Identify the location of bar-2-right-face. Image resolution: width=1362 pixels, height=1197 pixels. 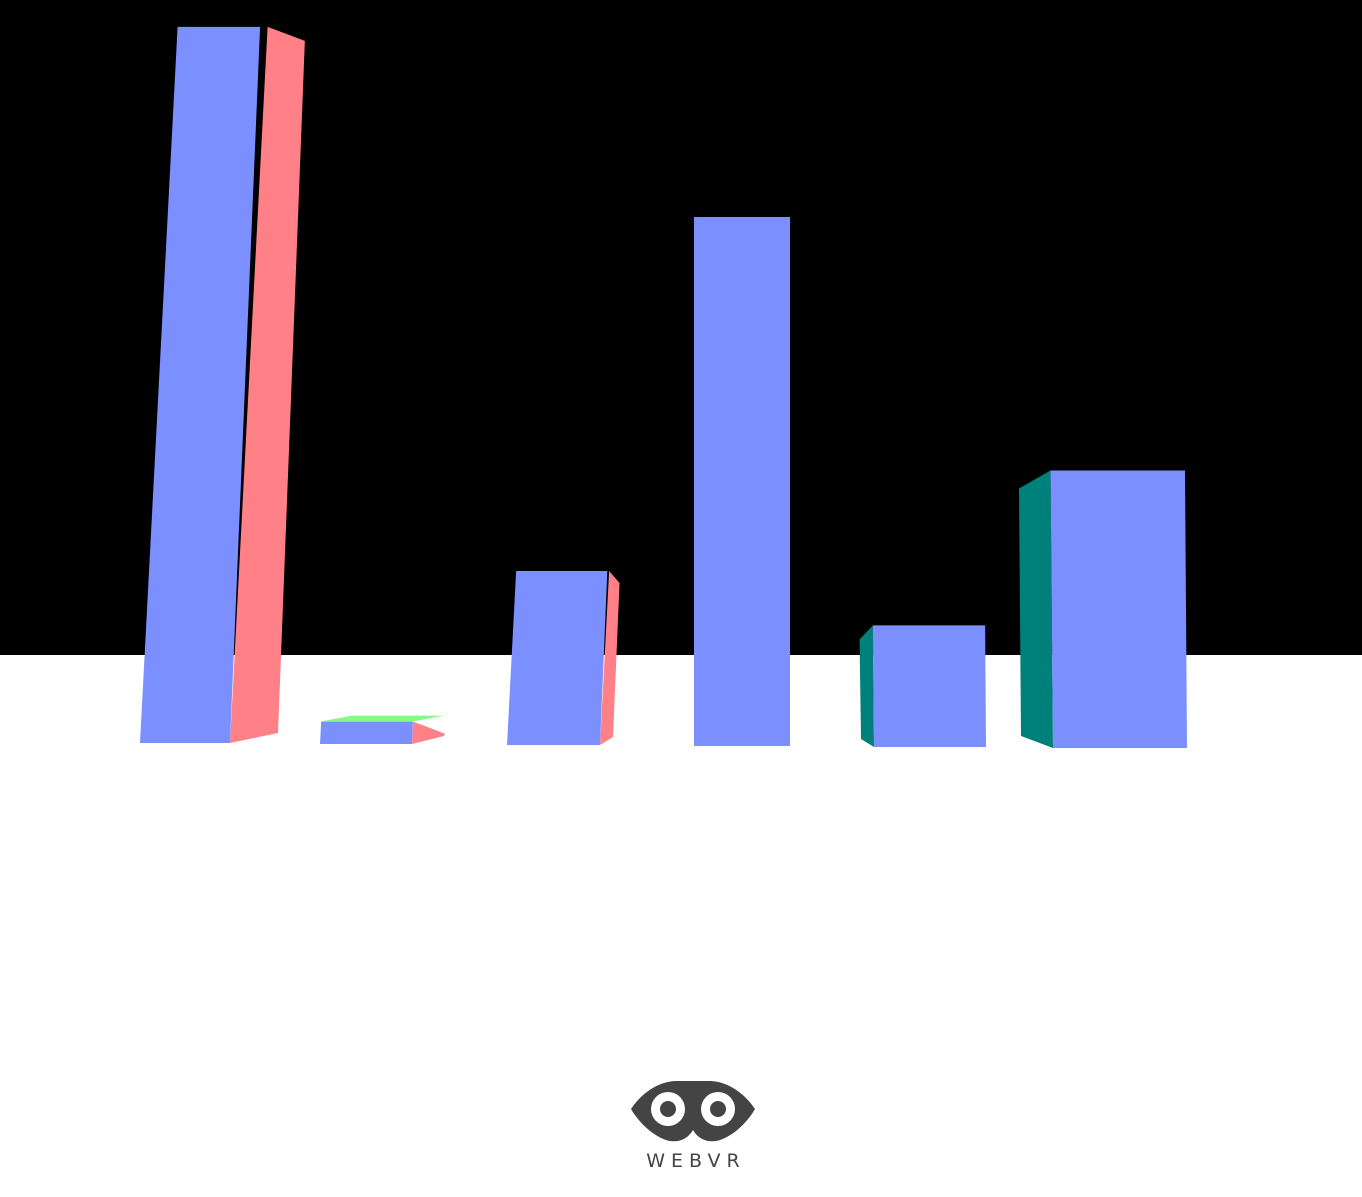
(428, 732).